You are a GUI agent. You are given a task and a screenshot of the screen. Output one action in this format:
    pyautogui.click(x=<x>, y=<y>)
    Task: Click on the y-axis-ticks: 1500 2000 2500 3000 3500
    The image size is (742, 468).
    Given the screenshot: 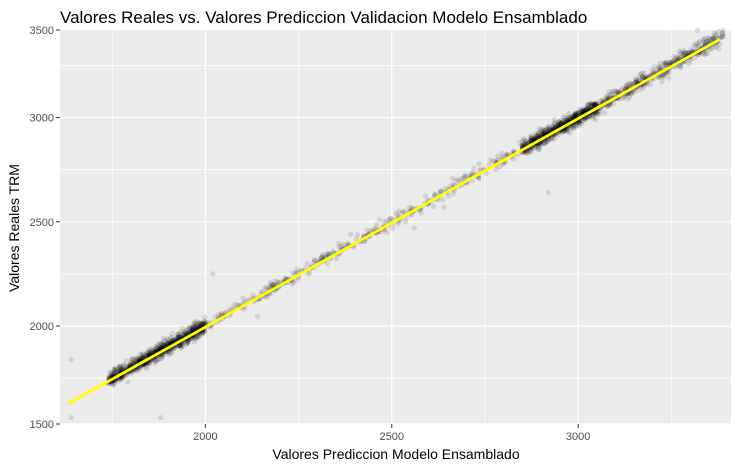 What is the action you would take?
    pyautogui.click(x=45, y=228)
    